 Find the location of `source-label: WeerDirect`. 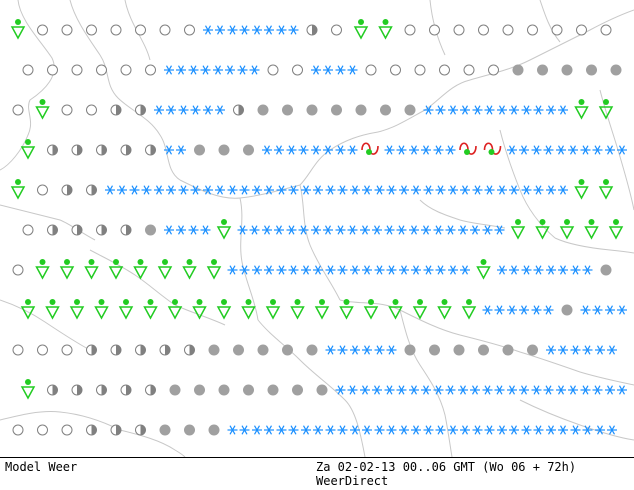

source-label: WeerDirect is located at coordinates (352, 481).